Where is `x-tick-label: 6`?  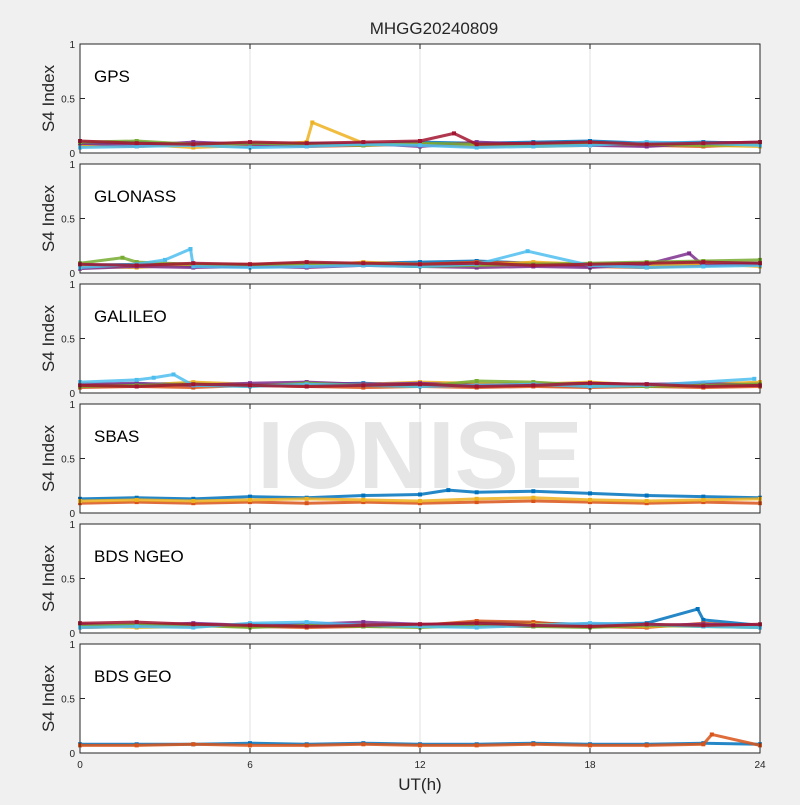
x-tick-label: 6 is located at coordinates (250, 765).